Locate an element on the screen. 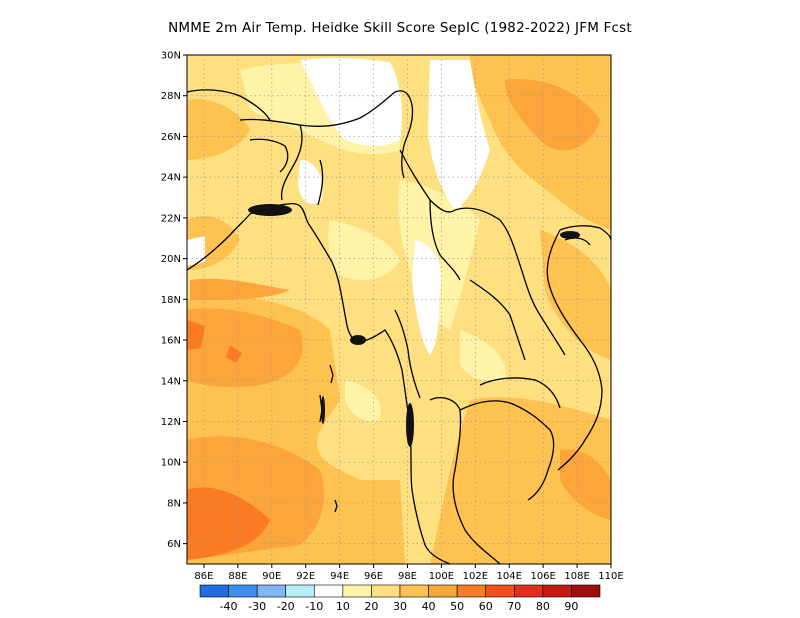 Image resolution: width=800 pixels, height=618 pixels. lat-tick-label: 16N is located at coordinates (171, 341).